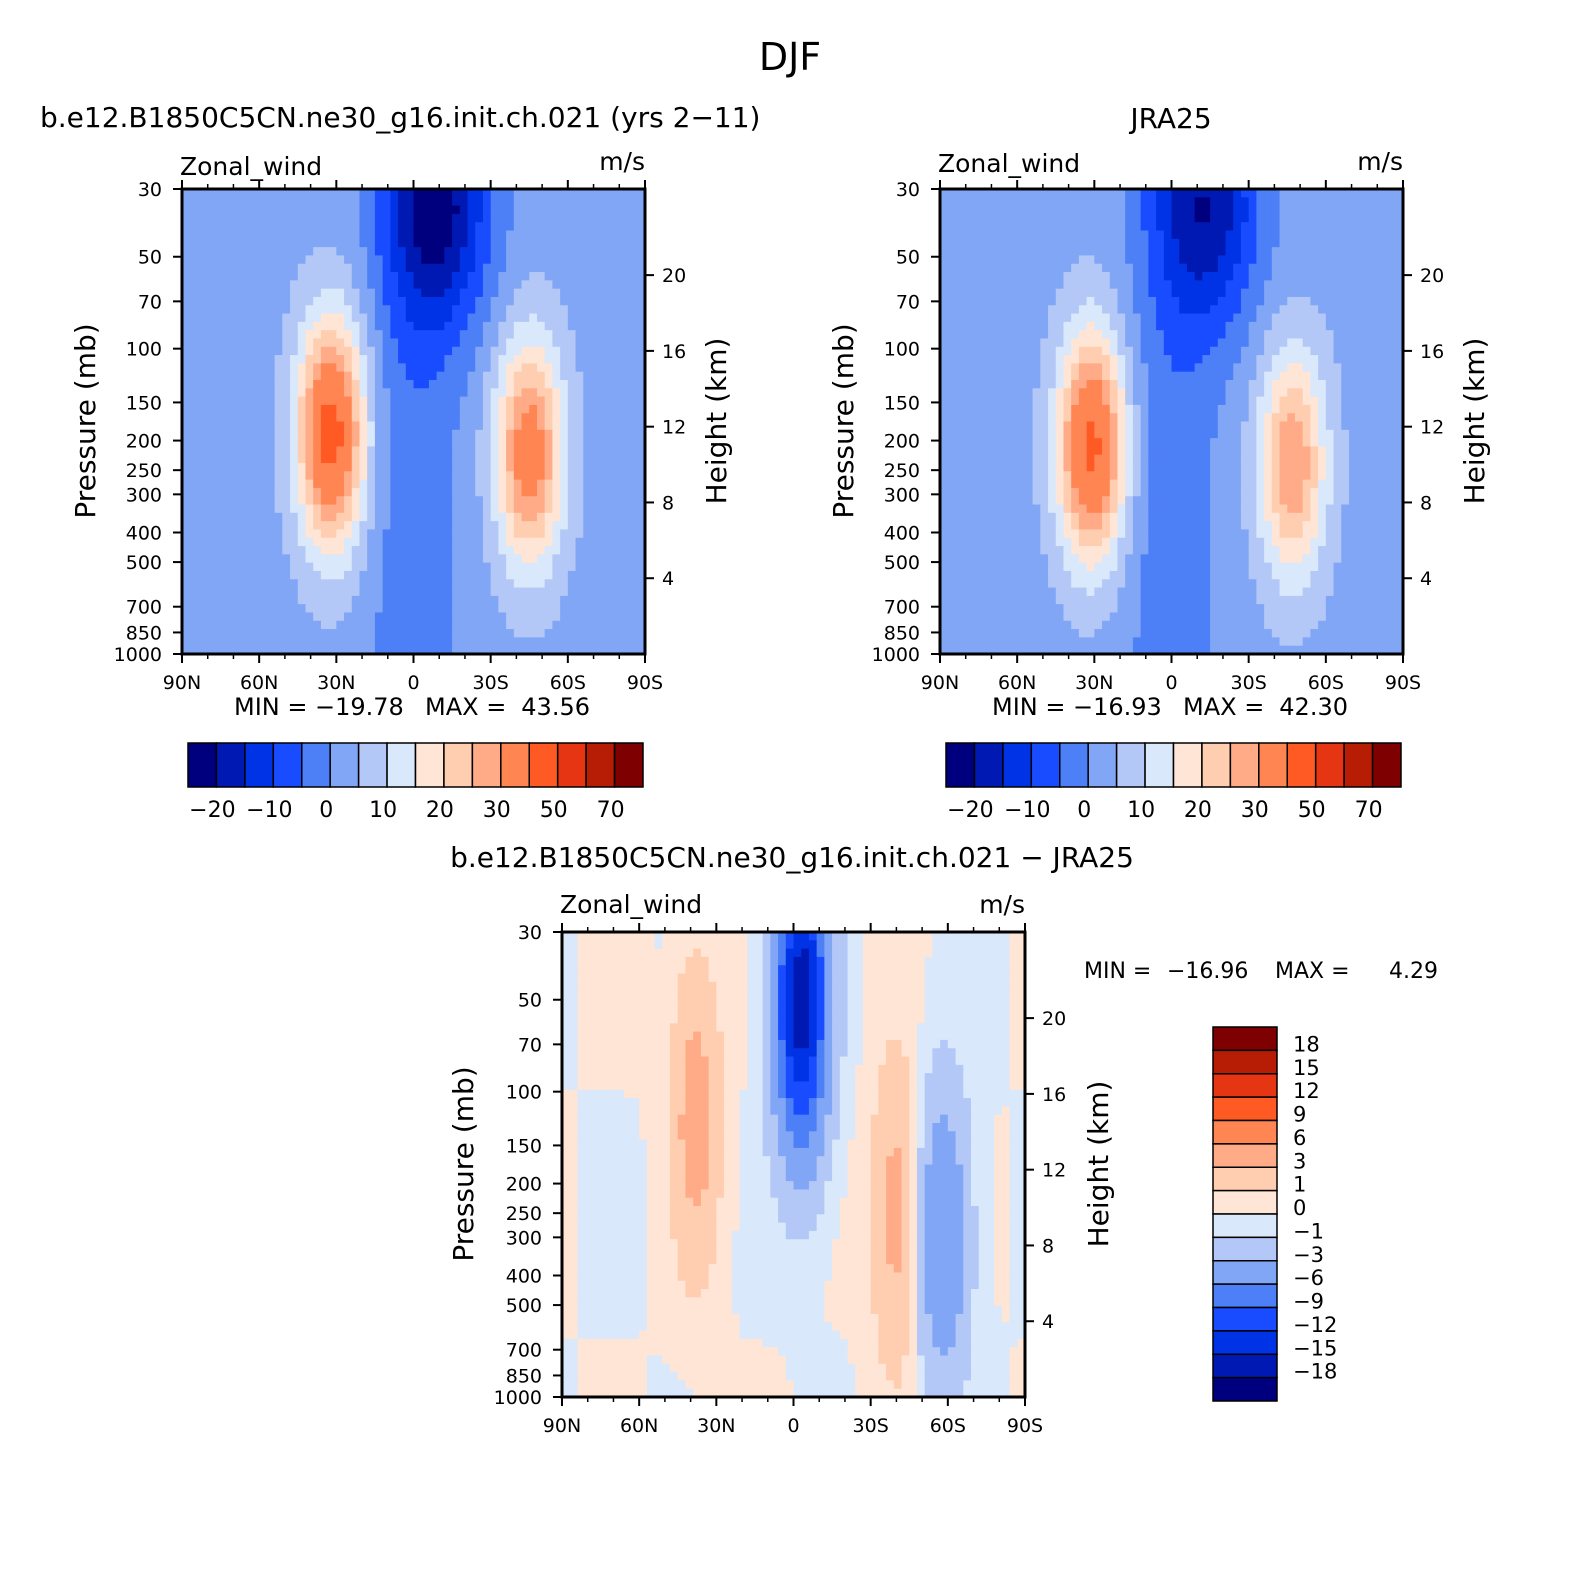 Image resolution: width=1581 pixels, height=1583 pixels. I want to click on panel-model-x-axis: 90N 60N 30N 0 30S 60S 90S, so click(413, 437).